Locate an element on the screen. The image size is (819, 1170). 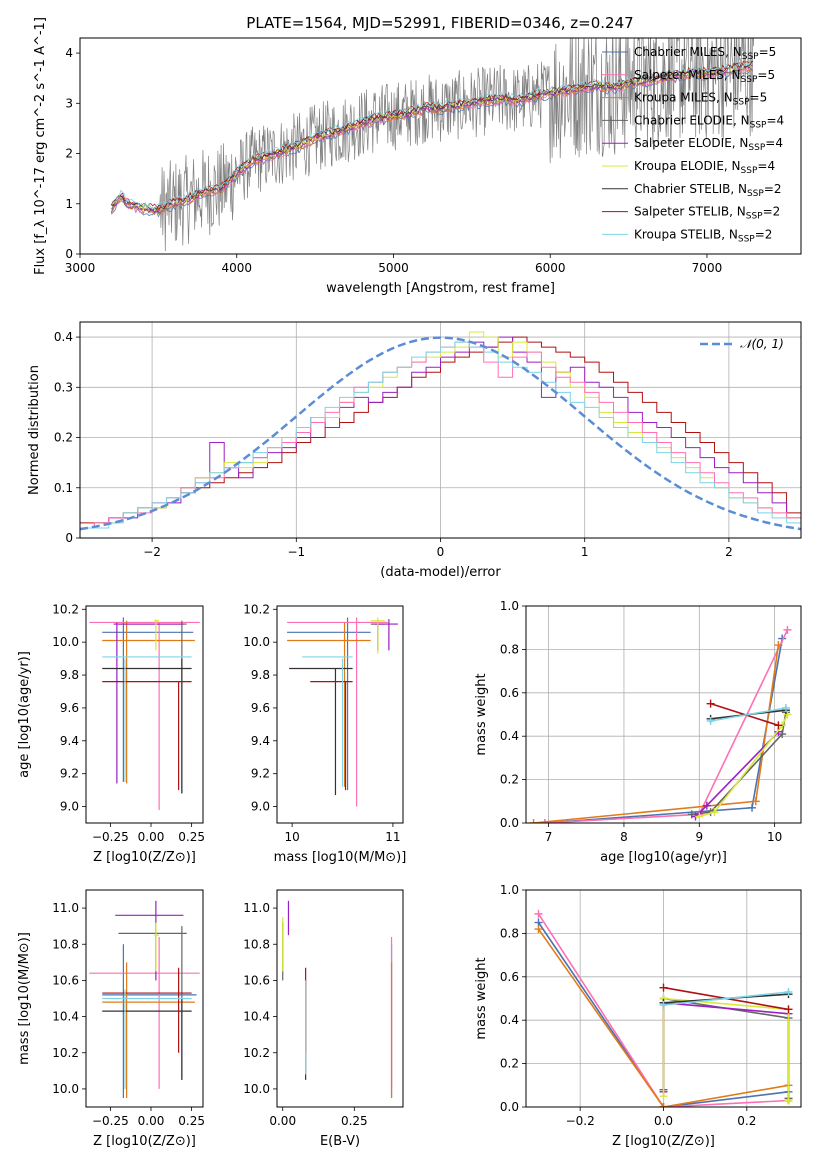
mass-vs-ebv-chart: 0.00 0.25 10.0 10.2 10.4 10.6 10.8 11.0 E(B-V) is located at coordinates (323, 1019).